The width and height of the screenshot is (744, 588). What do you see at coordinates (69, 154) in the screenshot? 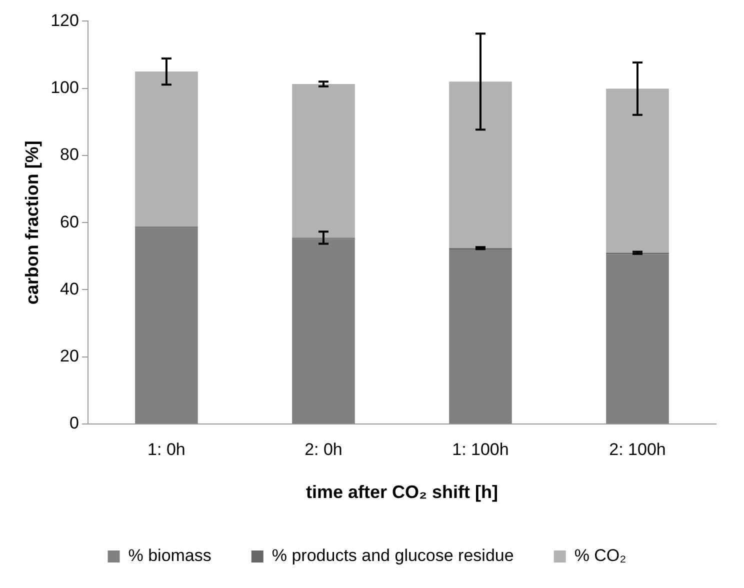
I see `y-tick-label: 80` at bounding box center [69, 154].